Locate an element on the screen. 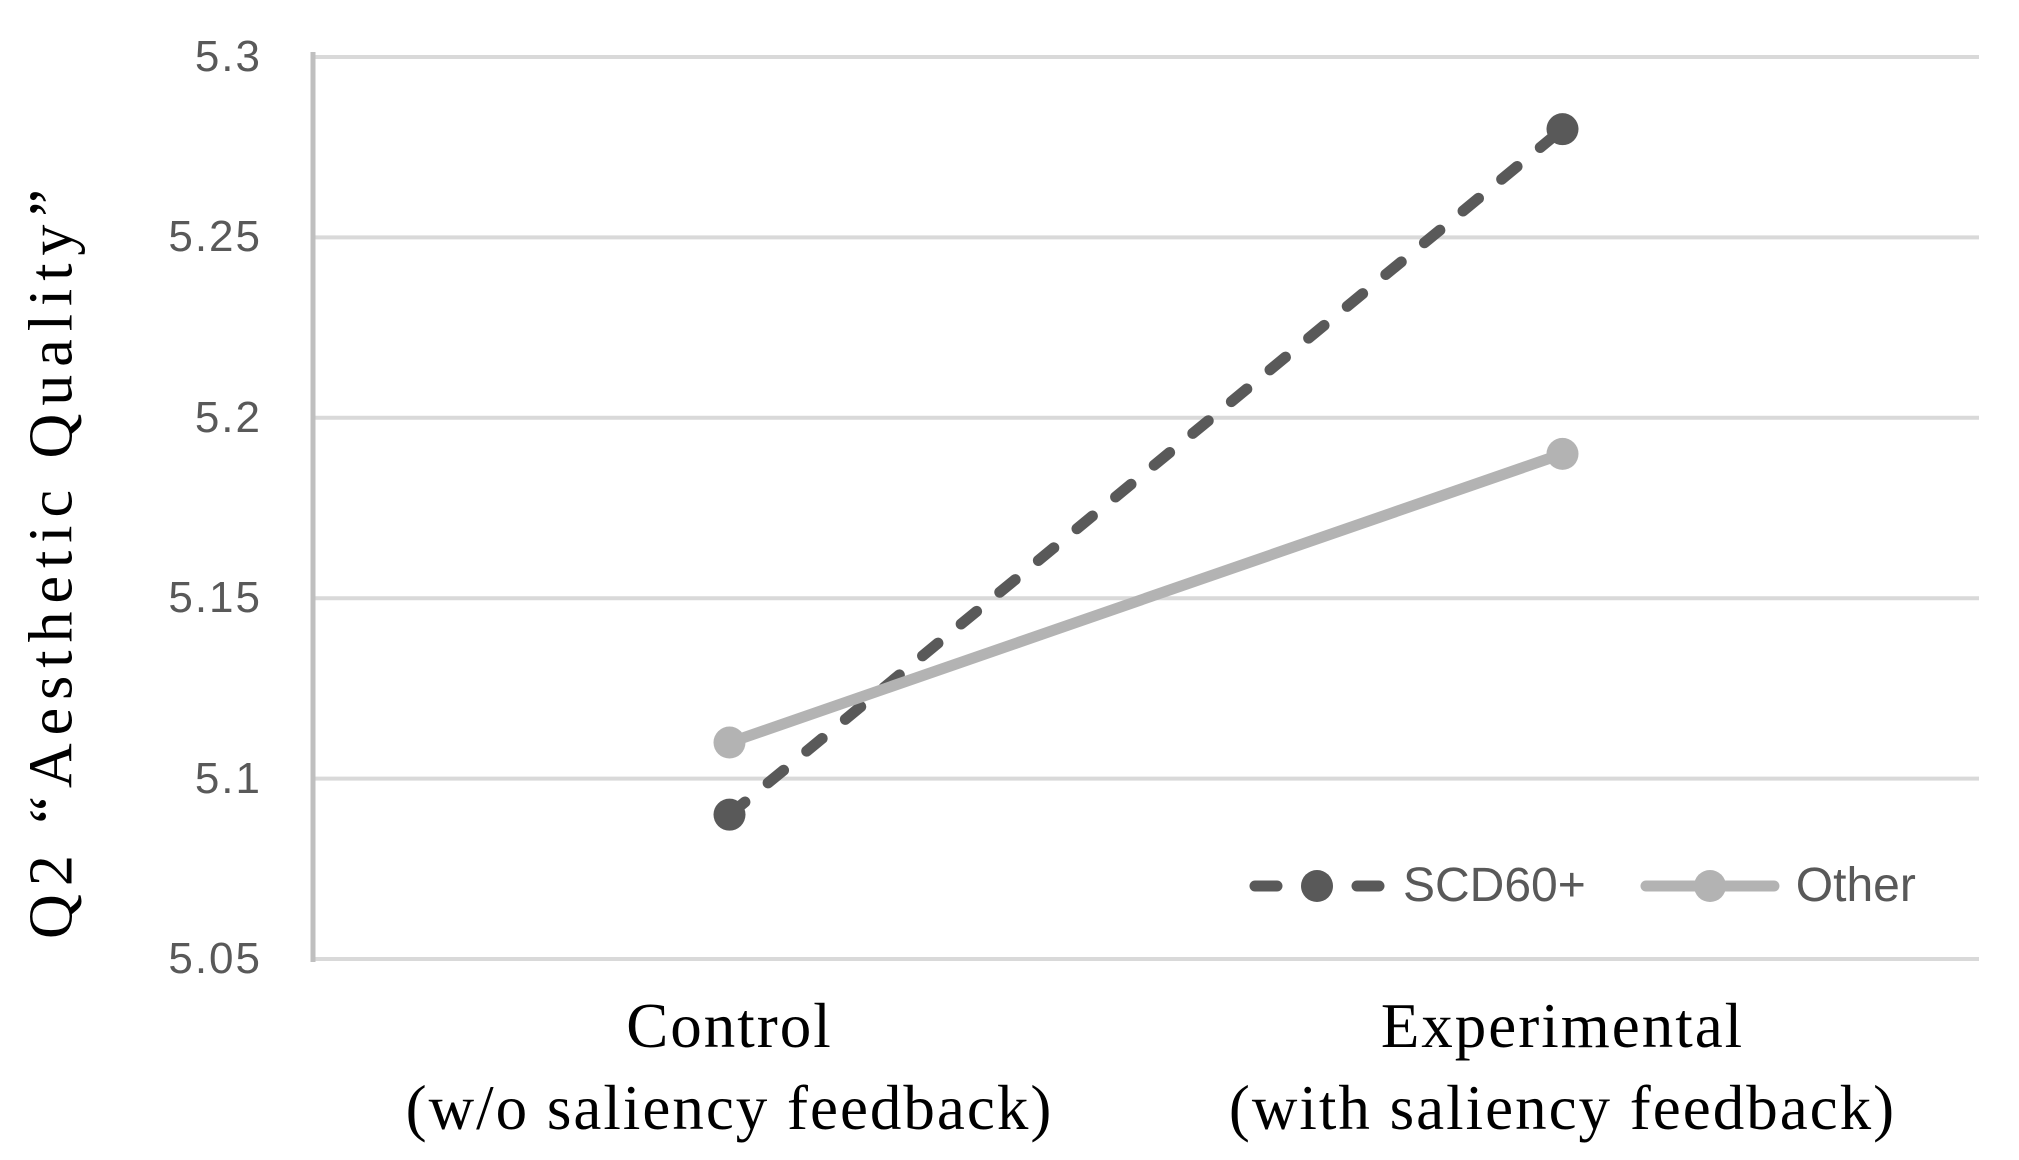 Image resolution: width=2019 pixels, height=1160 pixels. legend-label: Other is located at coordinates (1855, 885).